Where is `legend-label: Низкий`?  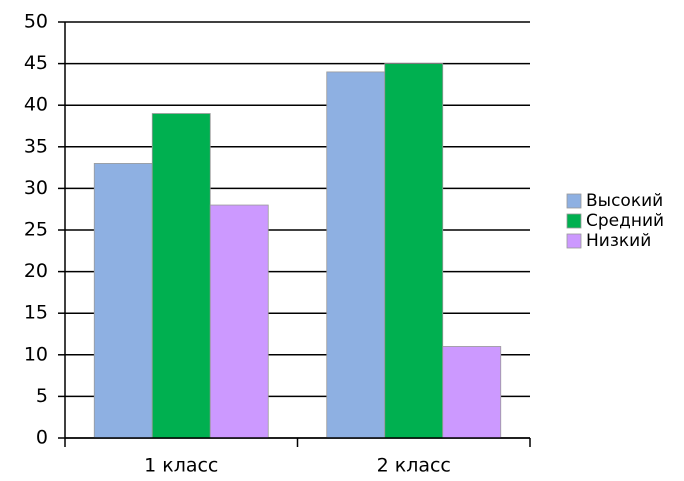 legend-label: Низкий is located at coordinates (618, 241).